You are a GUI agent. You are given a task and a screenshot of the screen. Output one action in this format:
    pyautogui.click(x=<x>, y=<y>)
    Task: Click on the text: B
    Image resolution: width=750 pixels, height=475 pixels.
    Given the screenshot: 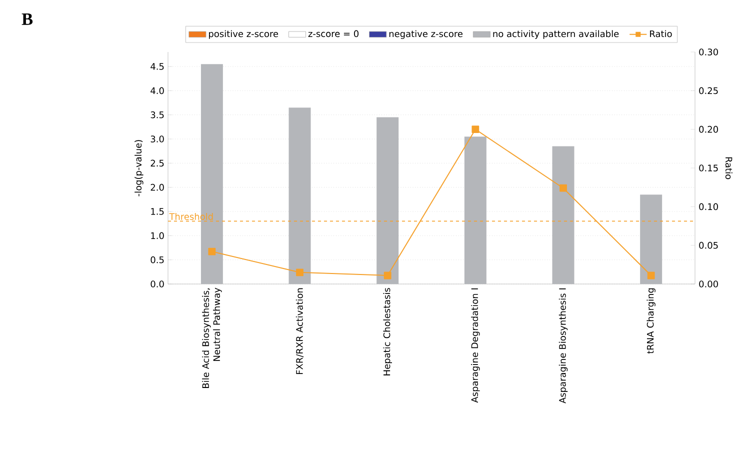 What is the action you would take?
    pyautogui.click(x=27, y=19)
    